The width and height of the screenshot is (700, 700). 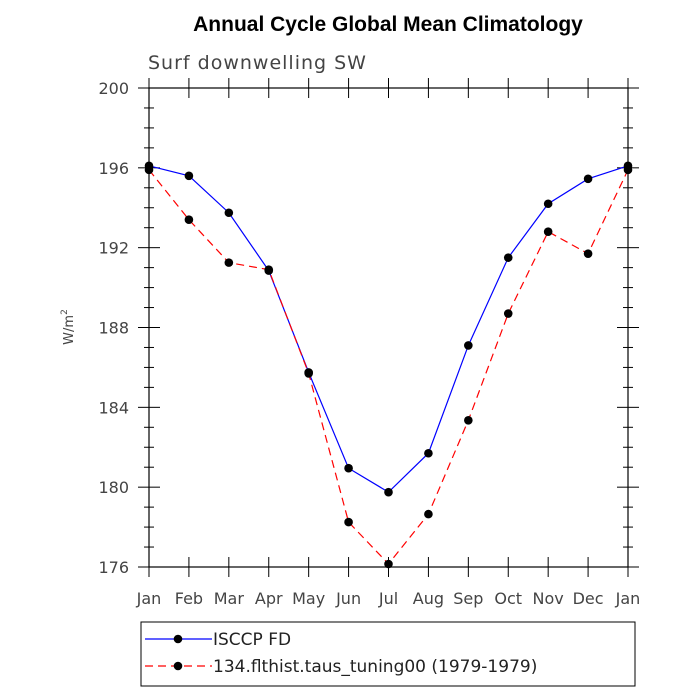 I want to click on x-tick-label: Sep, so click(x=468, y=598).